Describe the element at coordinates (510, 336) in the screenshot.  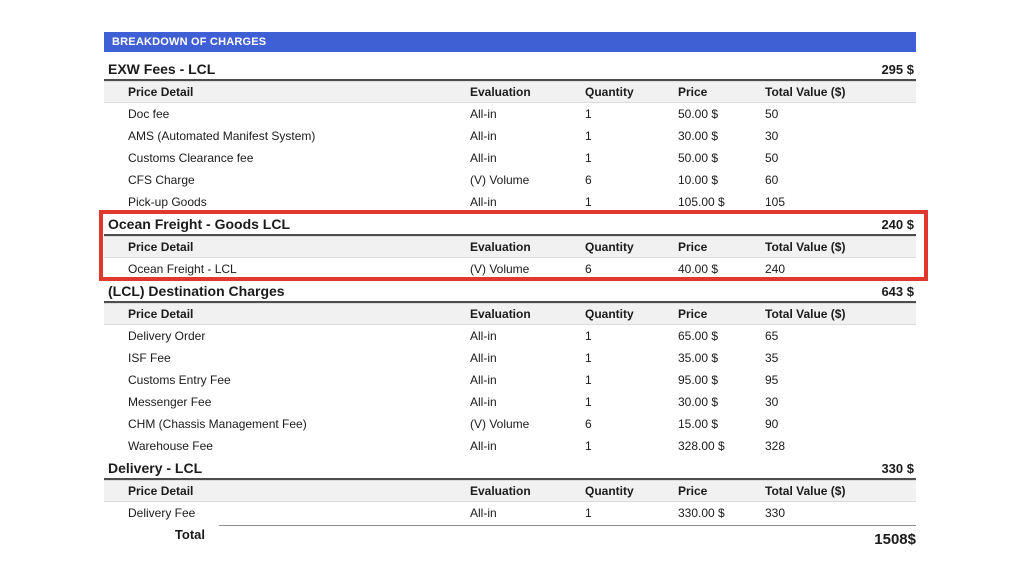
I see `table-row: Delivery Order All-in 1 65.00 $ 65` at that location.